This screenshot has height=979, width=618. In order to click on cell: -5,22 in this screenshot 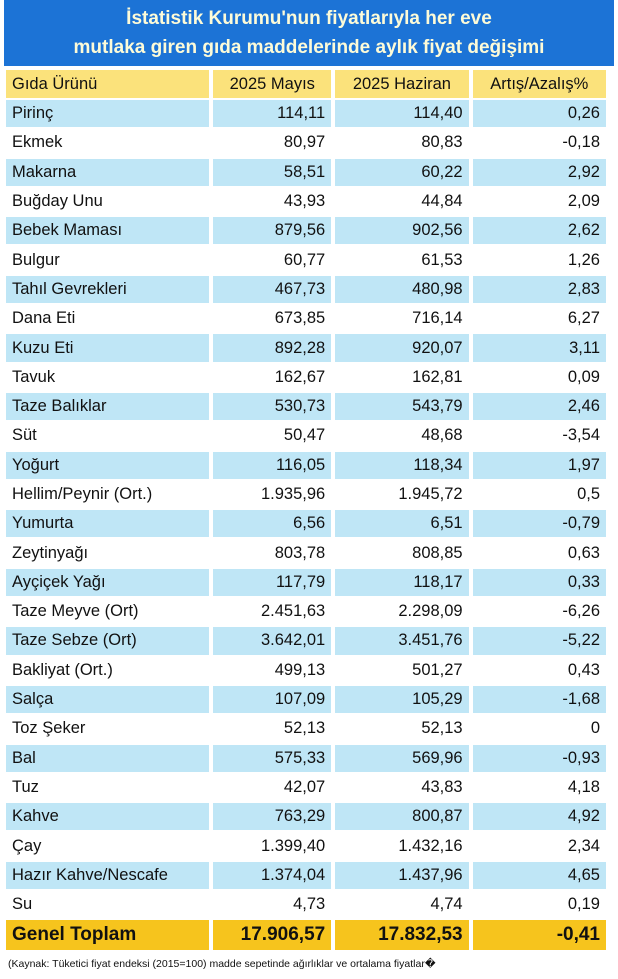, I will do `click(539, 641)`.